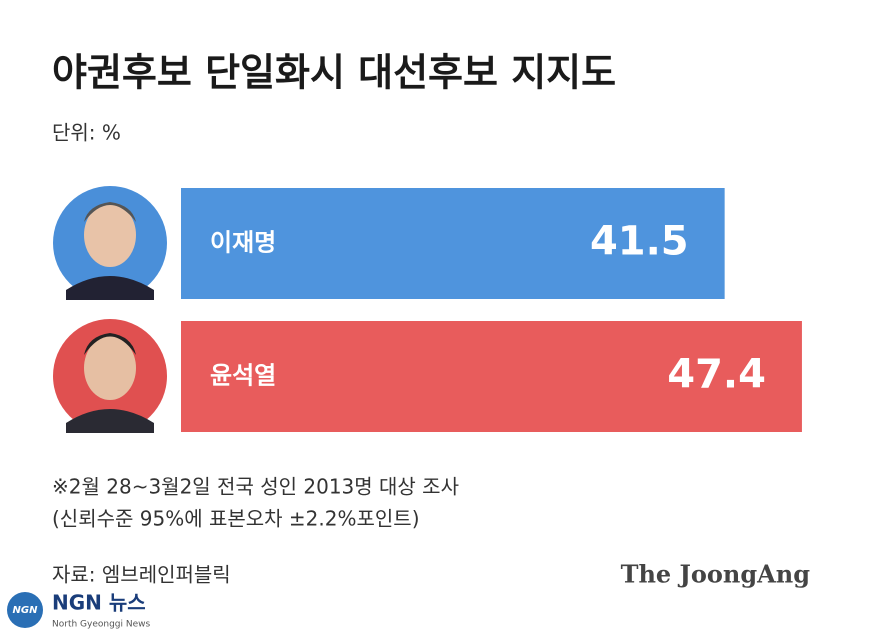 Image resolution: width=875 pixels, height=633 pixels. Describe the element at coordinates (99, 603) in the screenshot. I see `watermark-name: NGN 뉴스` at that location.